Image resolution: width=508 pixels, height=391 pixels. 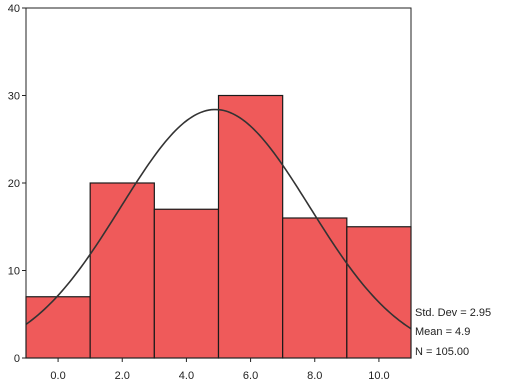 What do you see at coordinates (14, 97) in the screenshot?
I see `y-tick-label-3: 30` at bounding box center [14, 97].